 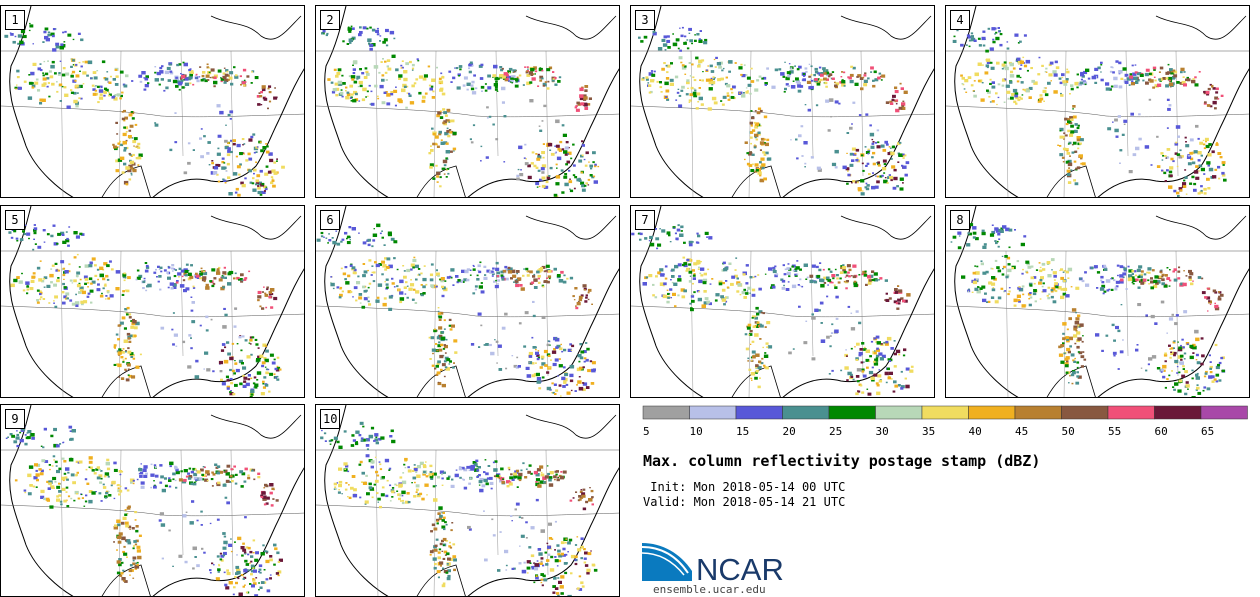 I want to click on member-panel: 7, so click(x=782, y=301).